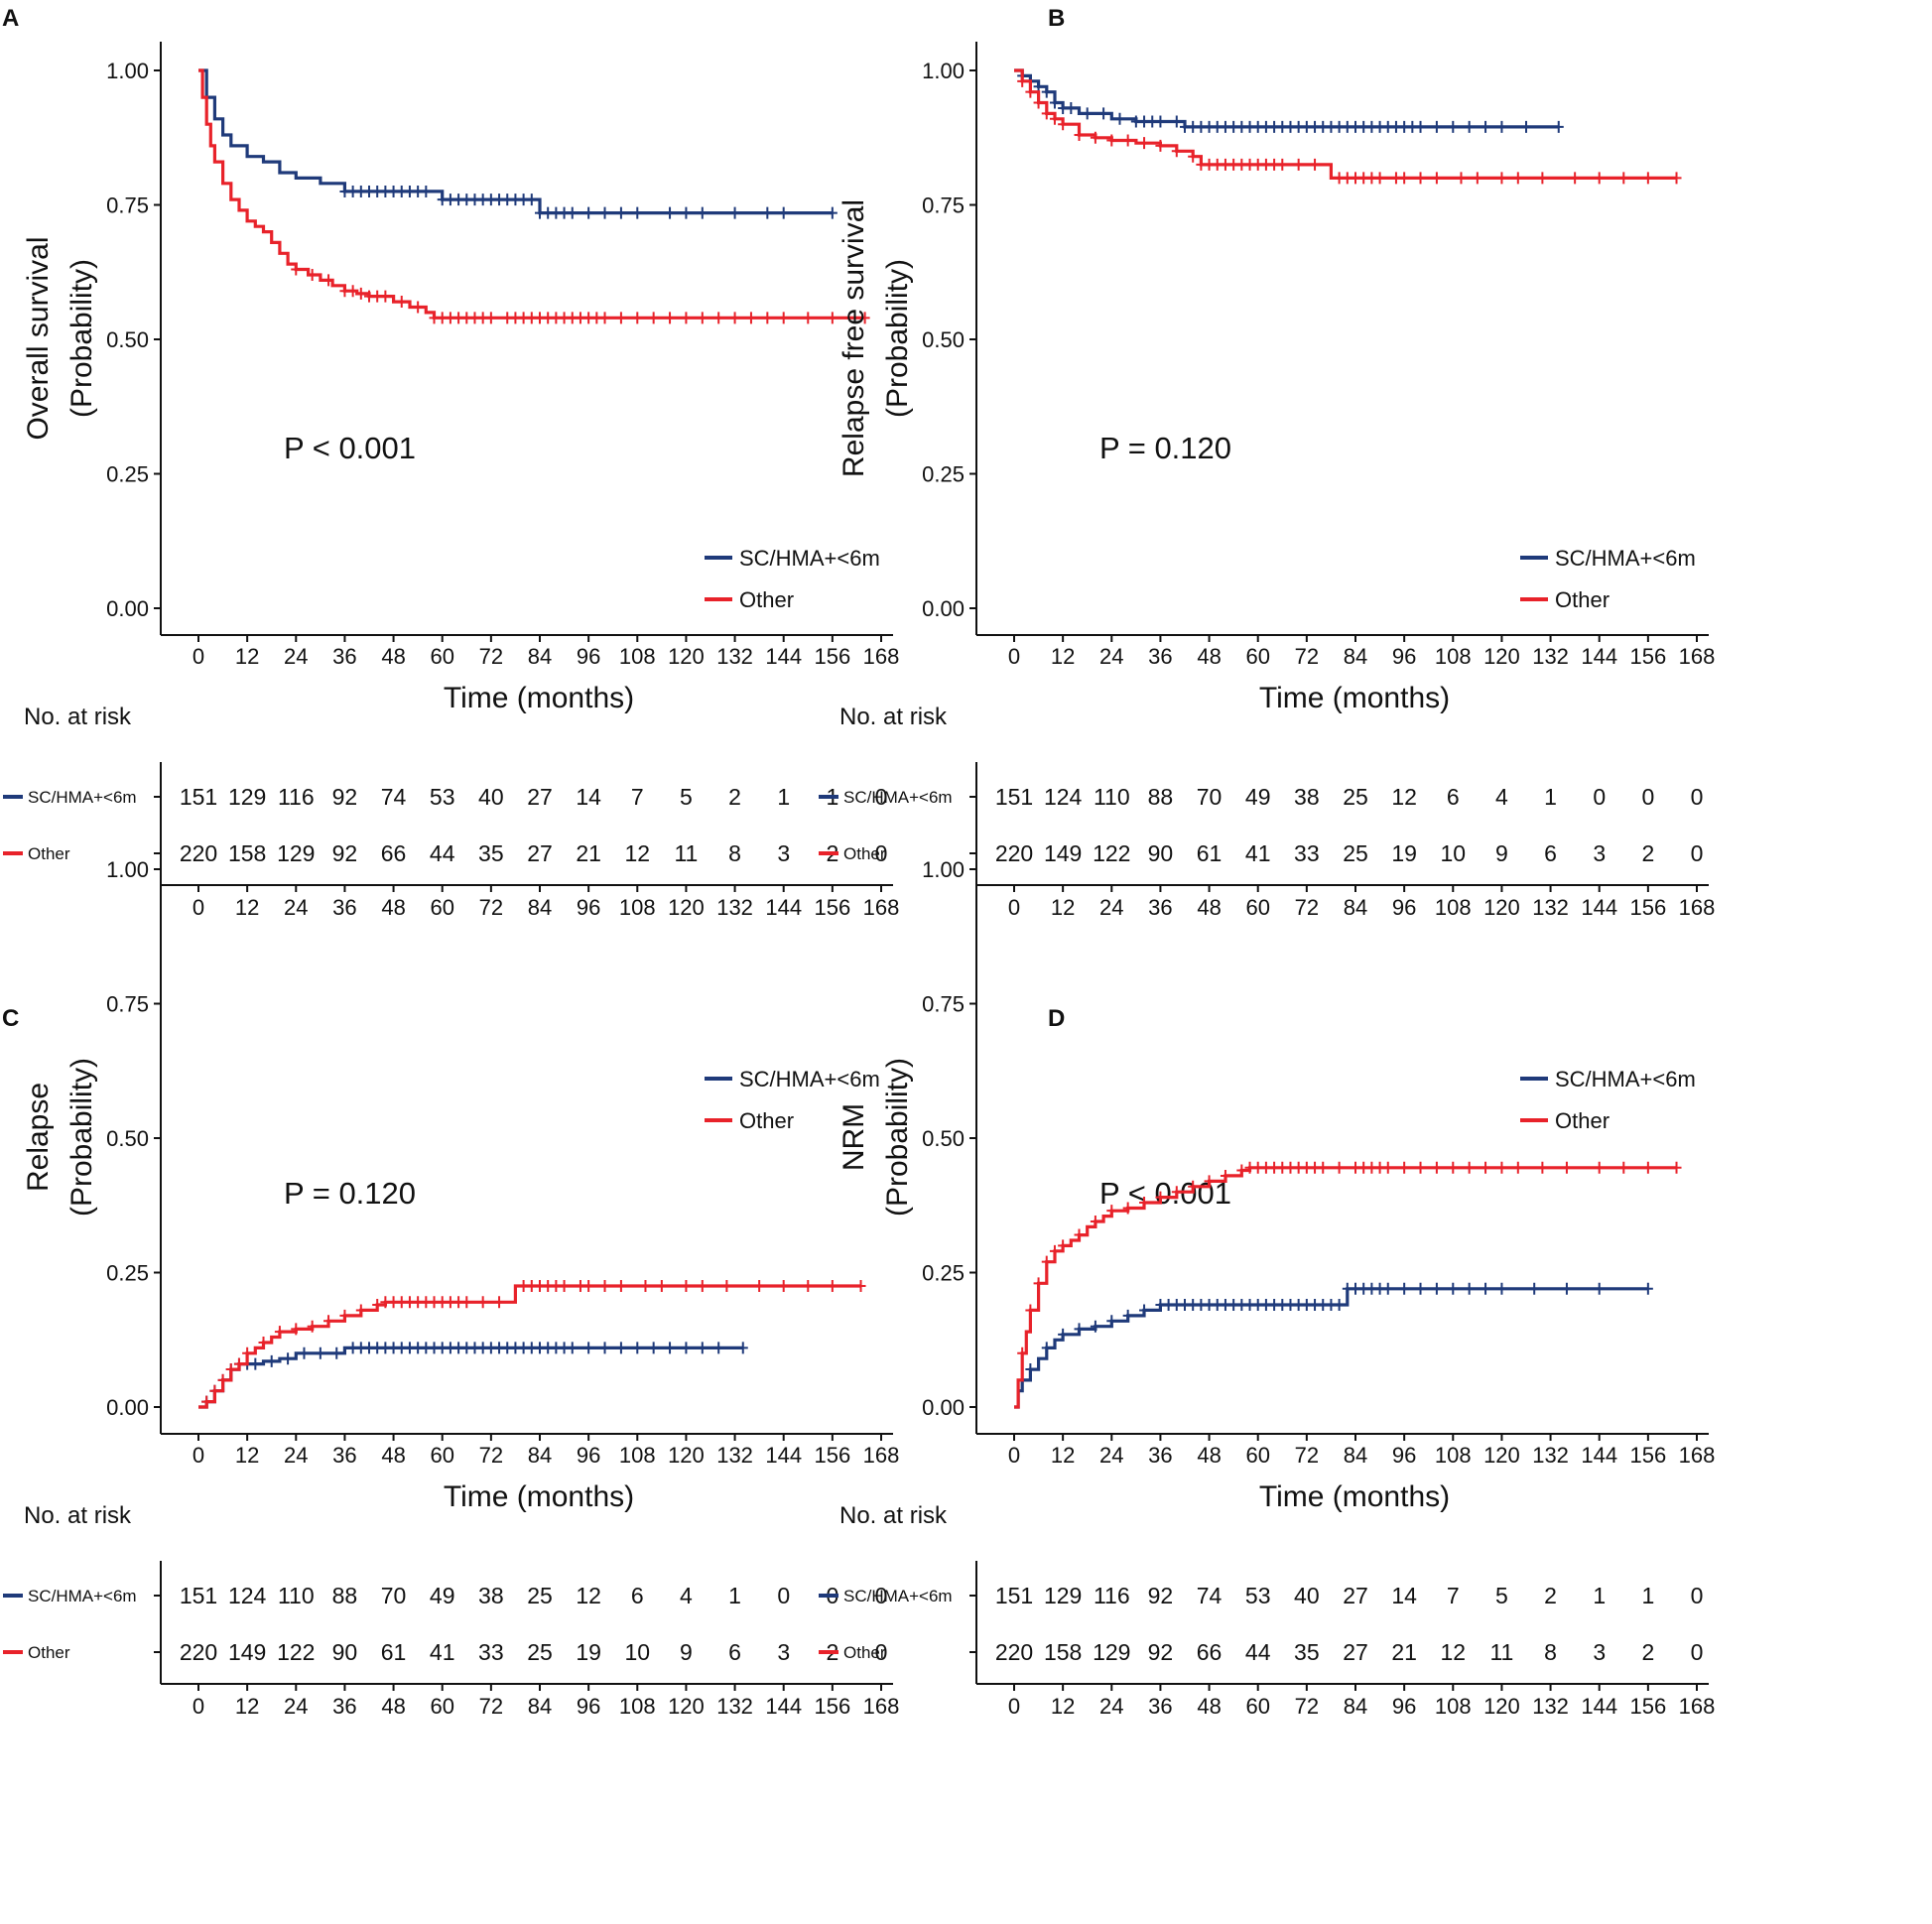  I want to click on risk-value-d-1: 66, so click(1210, 1652).